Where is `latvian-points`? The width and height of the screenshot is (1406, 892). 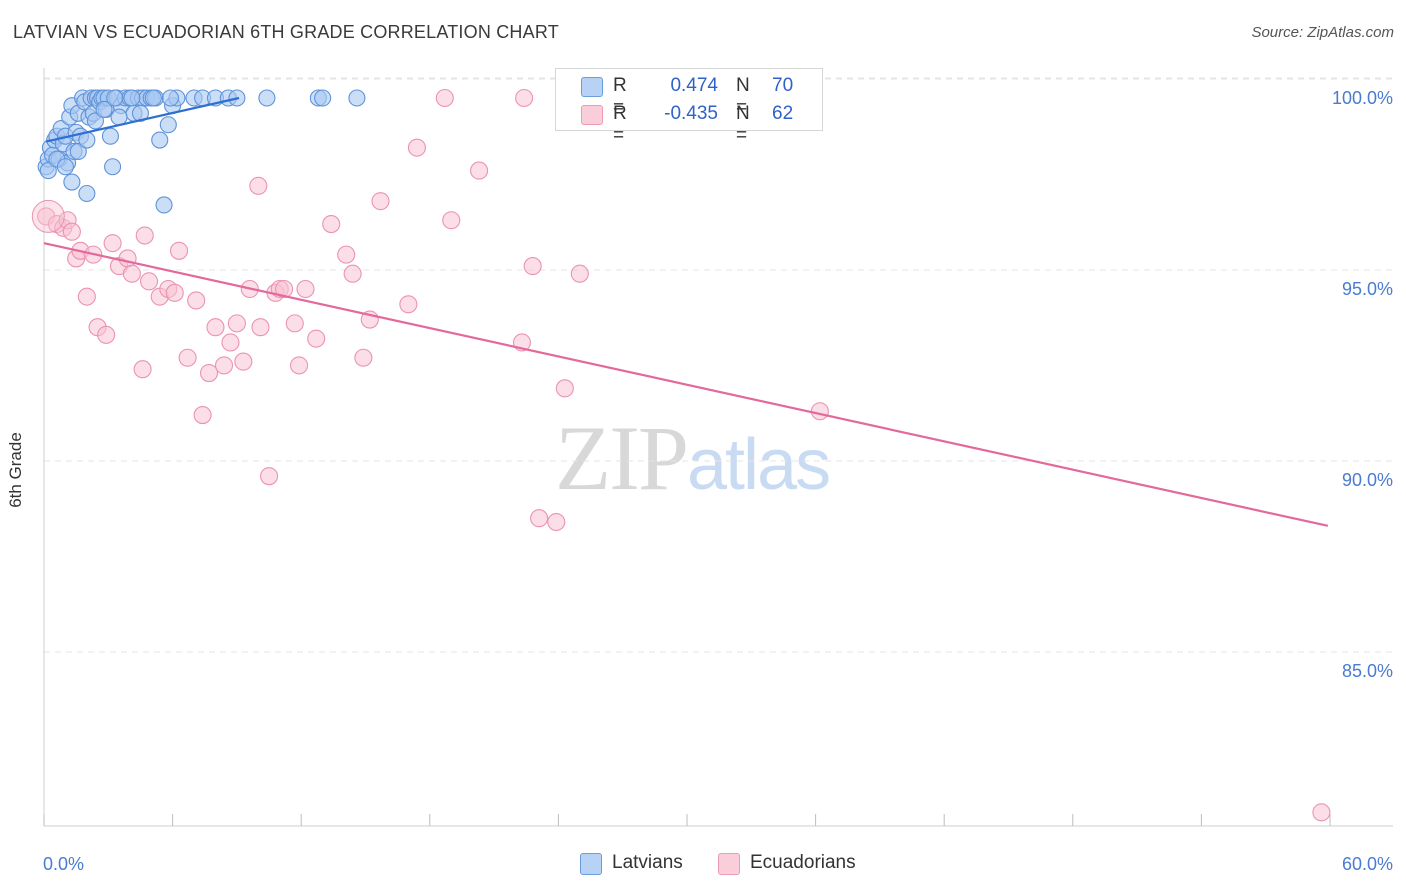 latvian-points is located at coordinates (201, 151).